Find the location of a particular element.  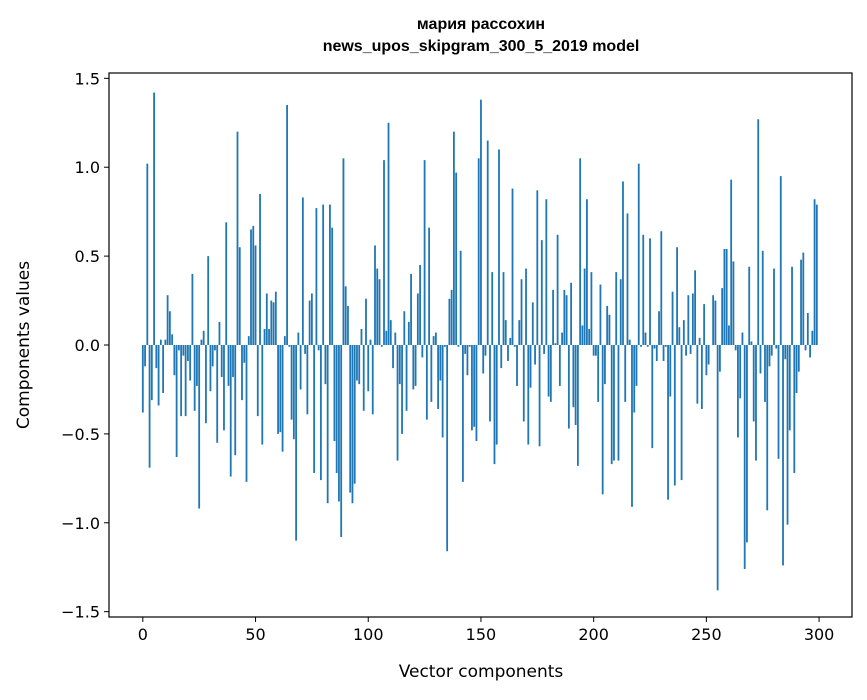

y-tick-label: 1.5 is located at coordinates (87, 78).